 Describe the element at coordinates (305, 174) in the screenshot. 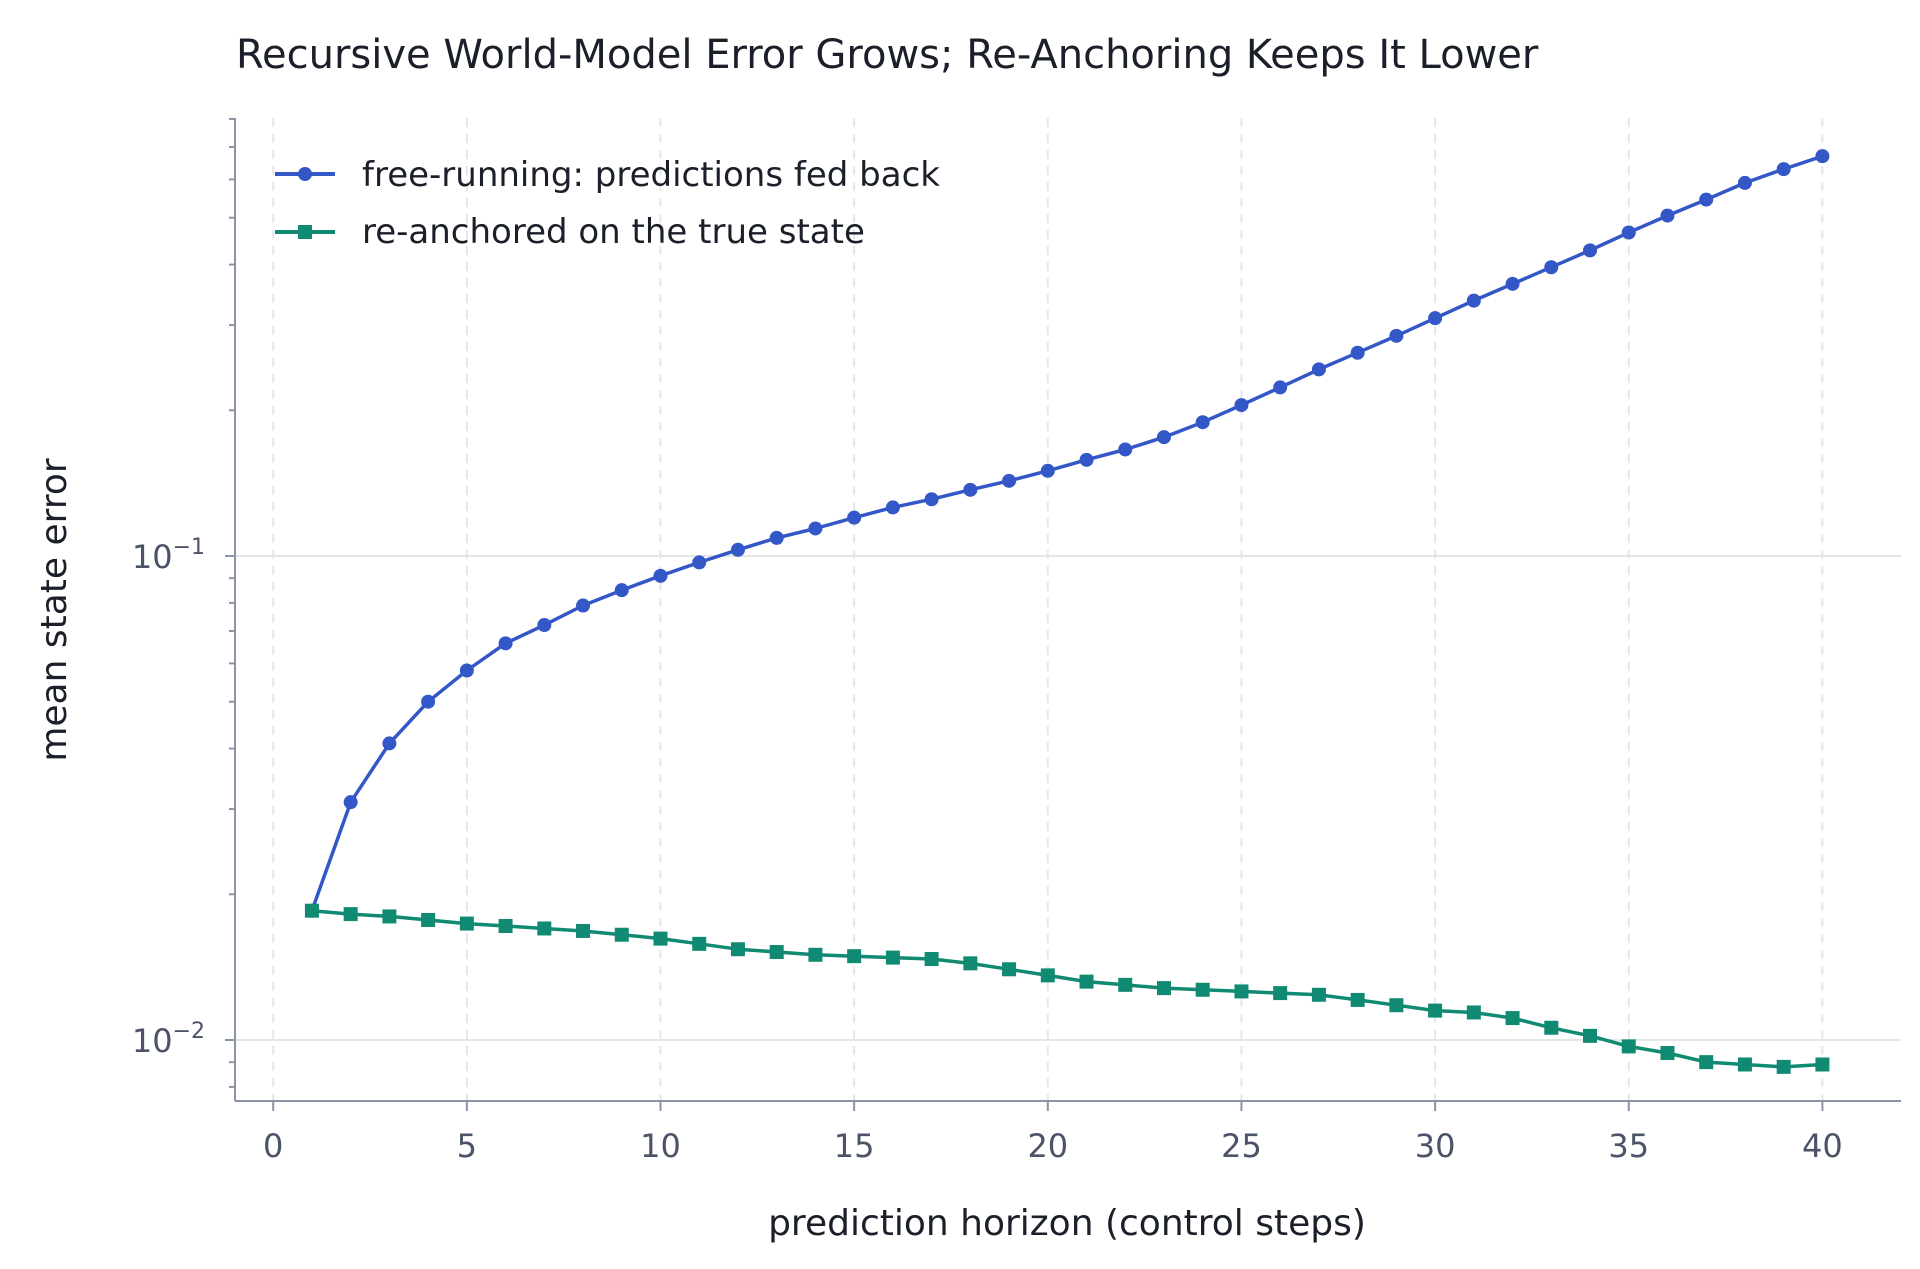

I see `legend-marker-free-running` at that location.